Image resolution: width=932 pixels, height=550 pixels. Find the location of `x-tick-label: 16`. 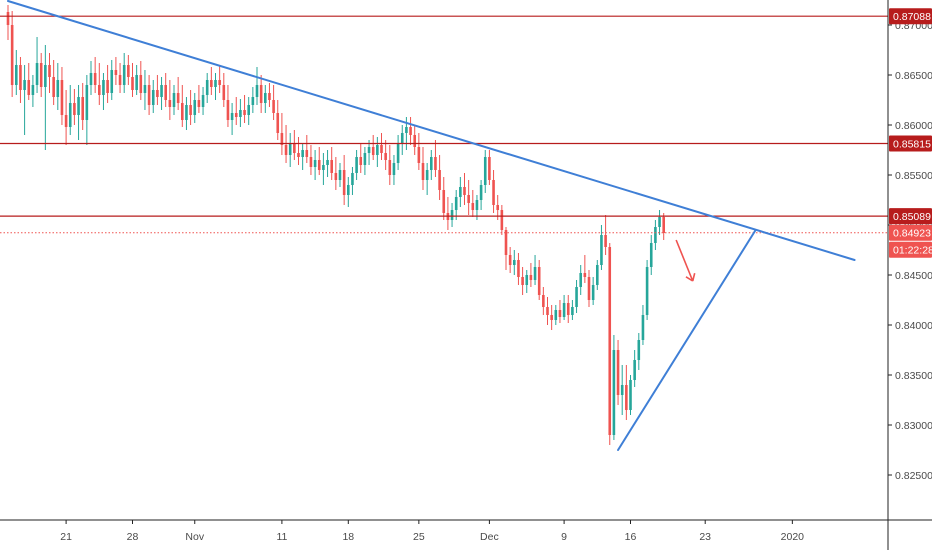

x-tick-label: 16 is located at coordinates (631, 537).